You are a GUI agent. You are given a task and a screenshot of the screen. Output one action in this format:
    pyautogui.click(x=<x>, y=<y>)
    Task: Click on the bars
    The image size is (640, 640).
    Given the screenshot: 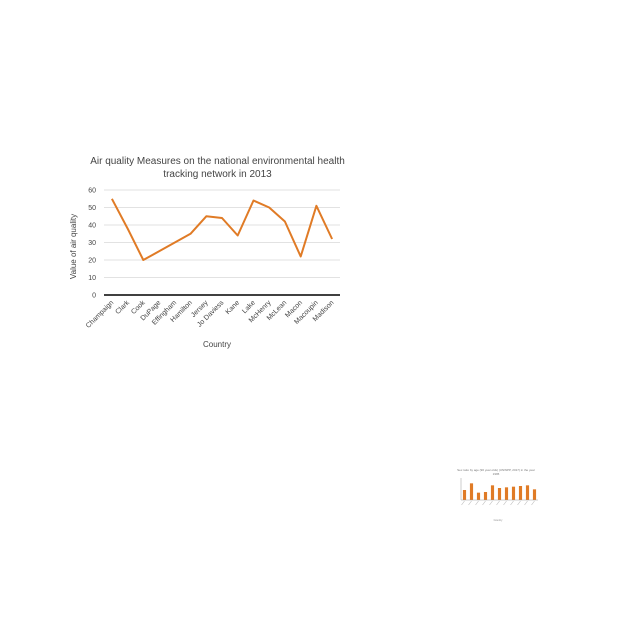 What is the action you would take?
    pyautogui.click(x=499, y=491)
    